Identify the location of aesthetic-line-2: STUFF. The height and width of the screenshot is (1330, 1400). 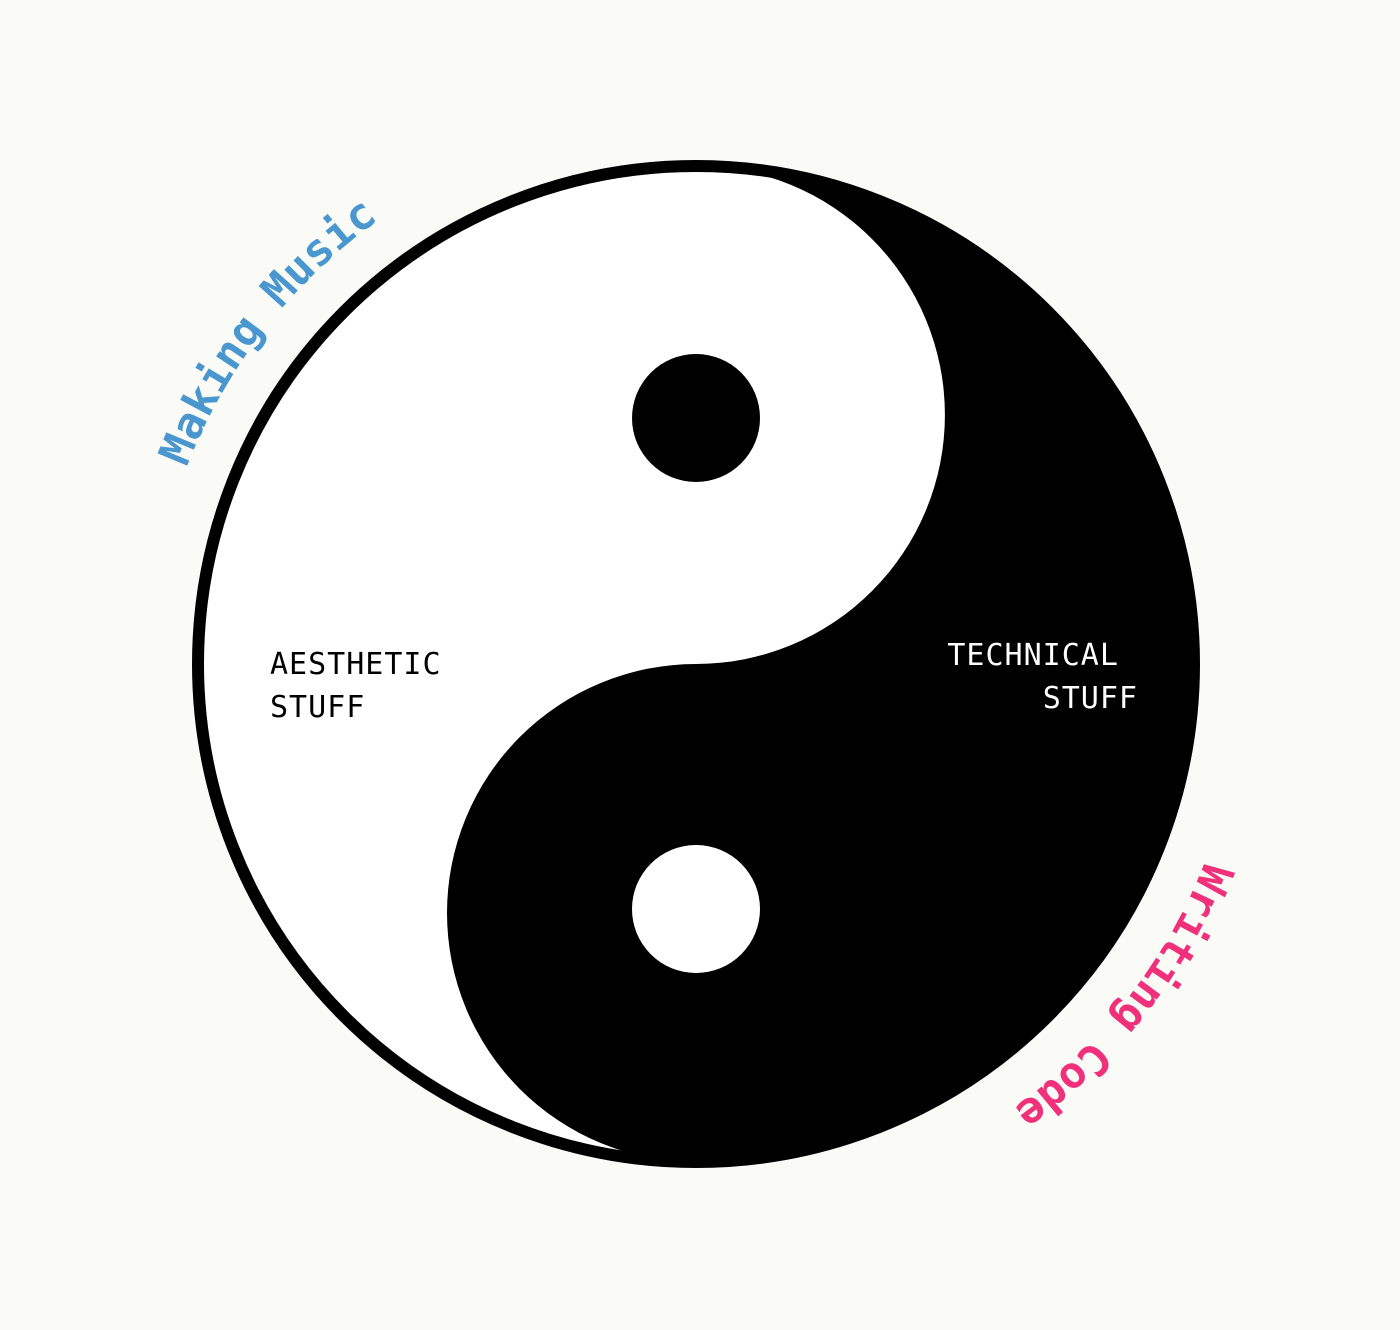
(317, 707).